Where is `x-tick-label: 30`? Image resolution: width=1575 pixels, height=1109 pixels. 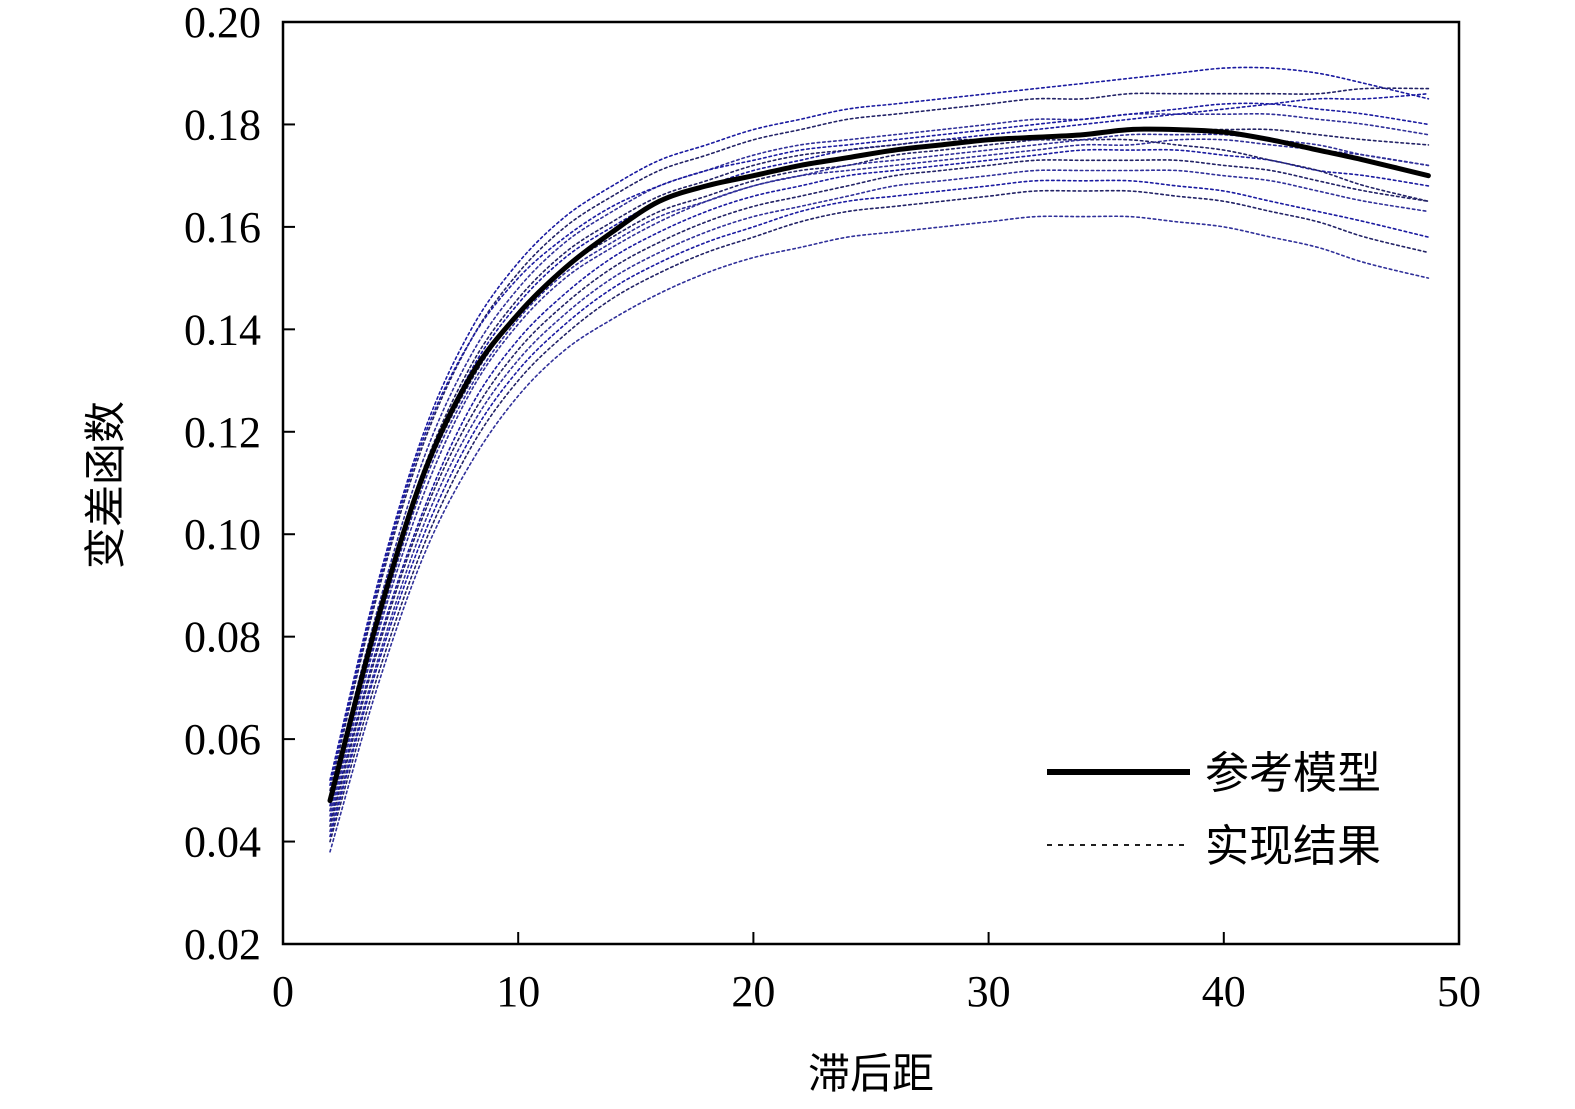
x-tick-label: 30 is located at coordinates (989, 991).